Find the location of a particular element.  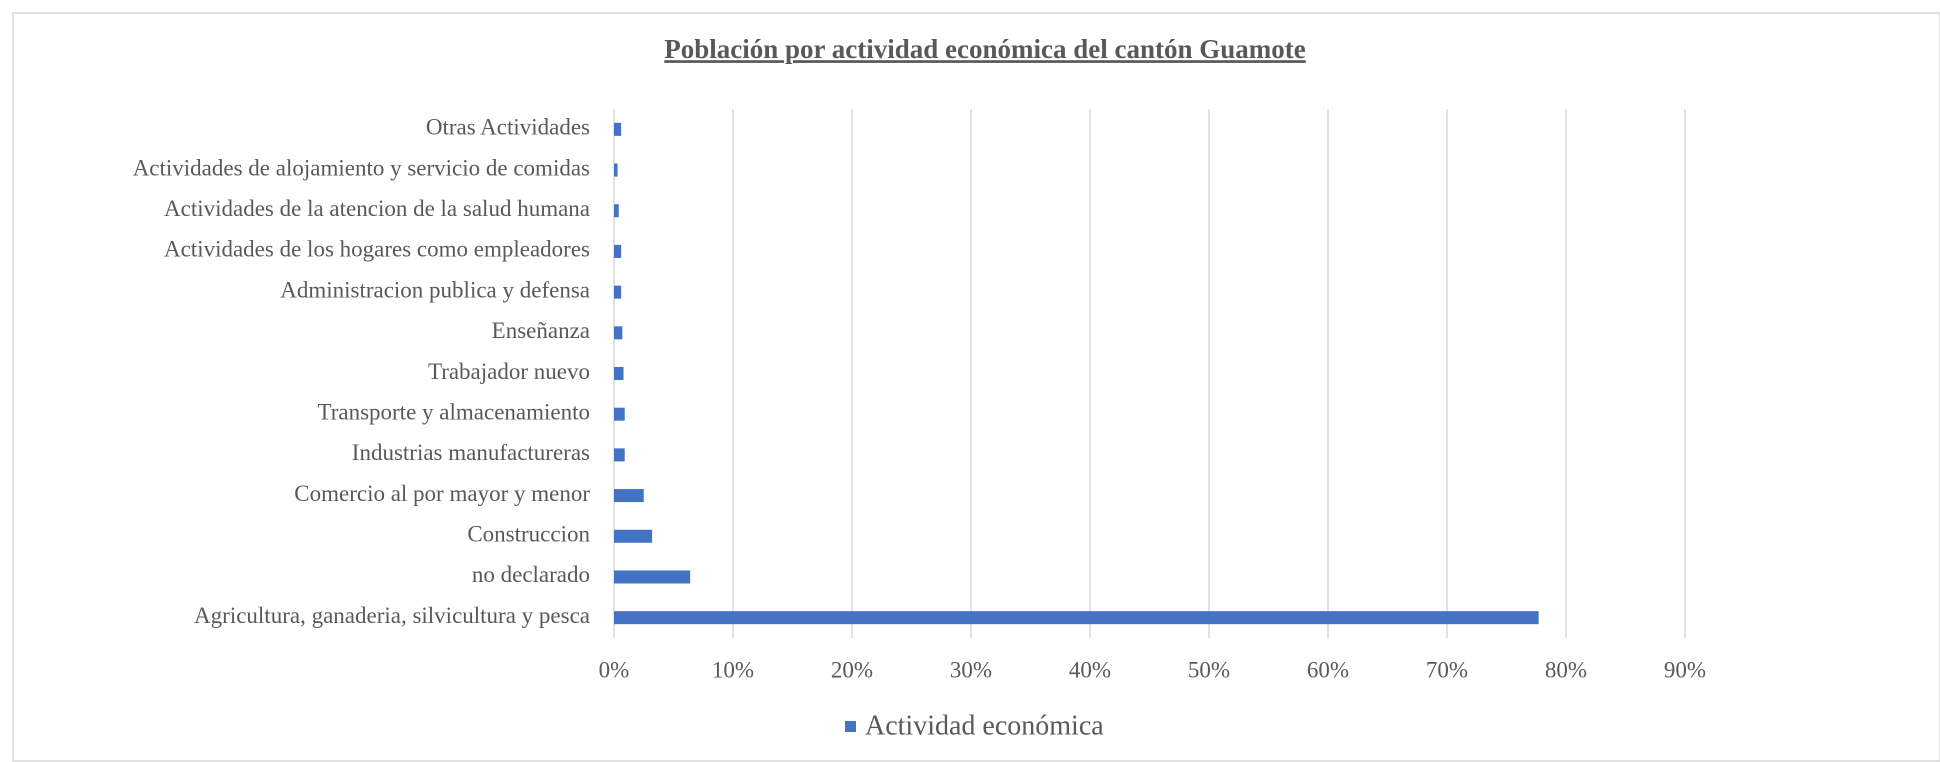

y-tick-label: Trabajador nuevo is located at coordinates (509, 371).